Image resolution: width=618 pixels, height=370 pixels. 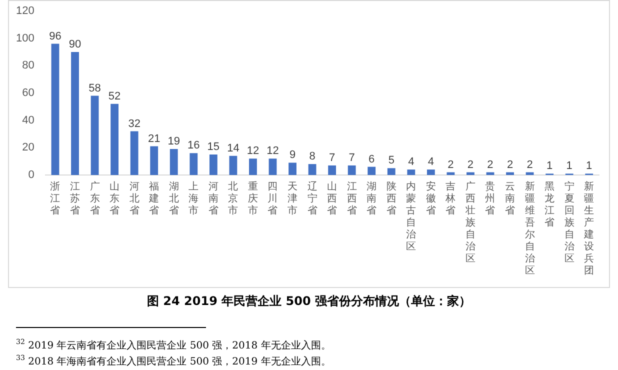 What do you see at coordinates (28, 66) in the screenshot?
I see `y-tick-label: 80` at bounding box center [28, 66].